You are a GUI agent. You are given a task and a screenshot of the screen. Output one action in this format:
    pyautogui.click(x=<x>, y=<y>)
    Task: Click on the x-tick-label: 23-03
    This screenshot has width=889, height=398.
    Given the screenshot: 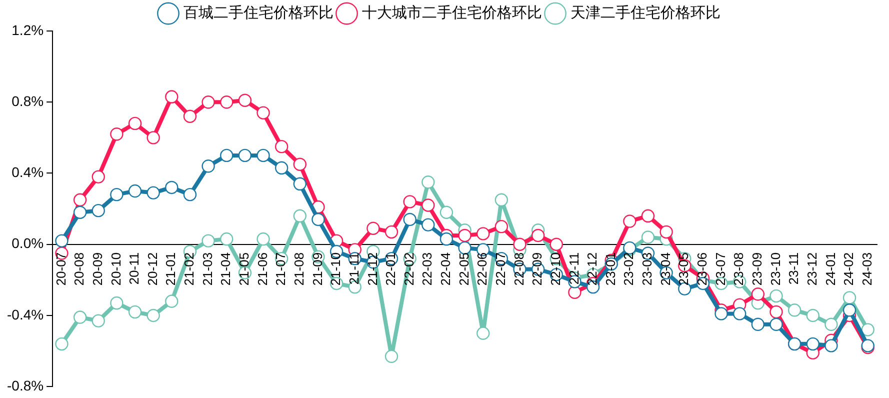 What is the action you would take?
    pyautogui.click(x=647, y=269)
    